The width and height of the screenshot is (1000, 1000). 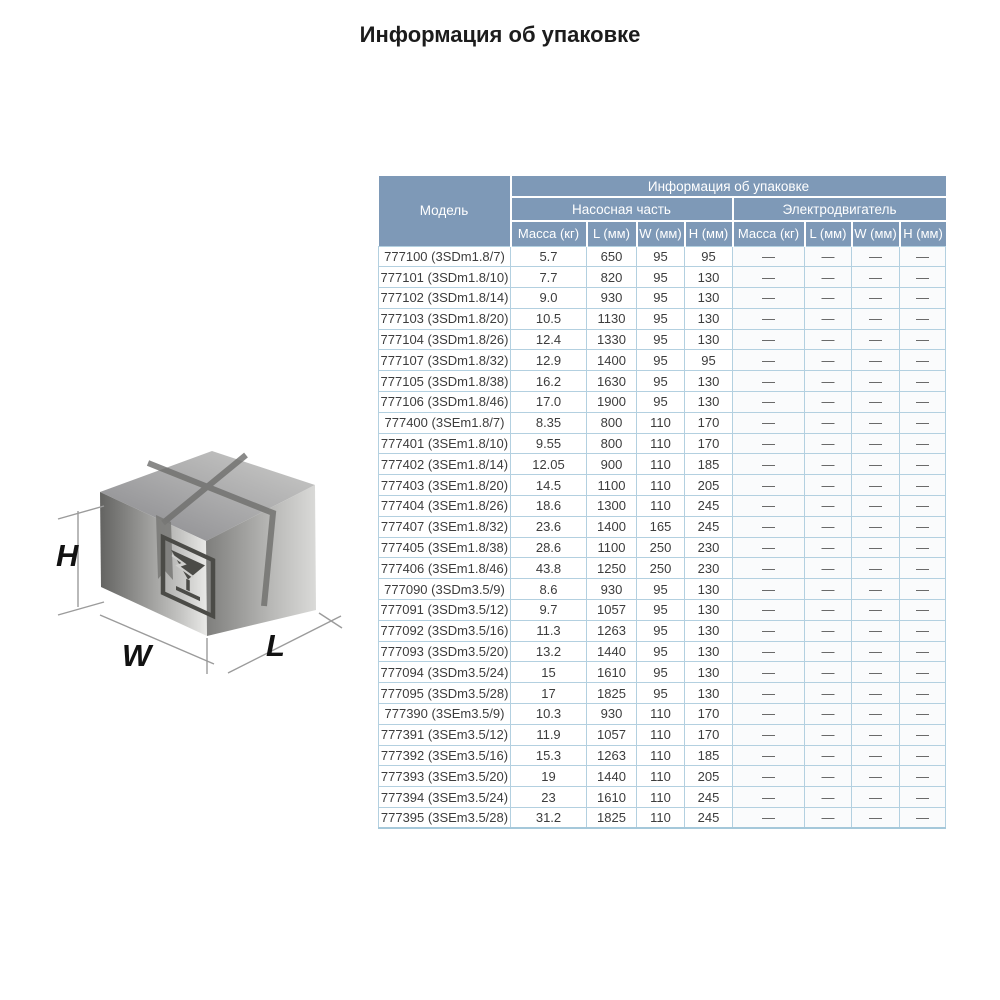 What do you see at coordinates (548, 672) in the screenshot?
I see `cell-pump-value: 15` at bounding box center [548, 672].